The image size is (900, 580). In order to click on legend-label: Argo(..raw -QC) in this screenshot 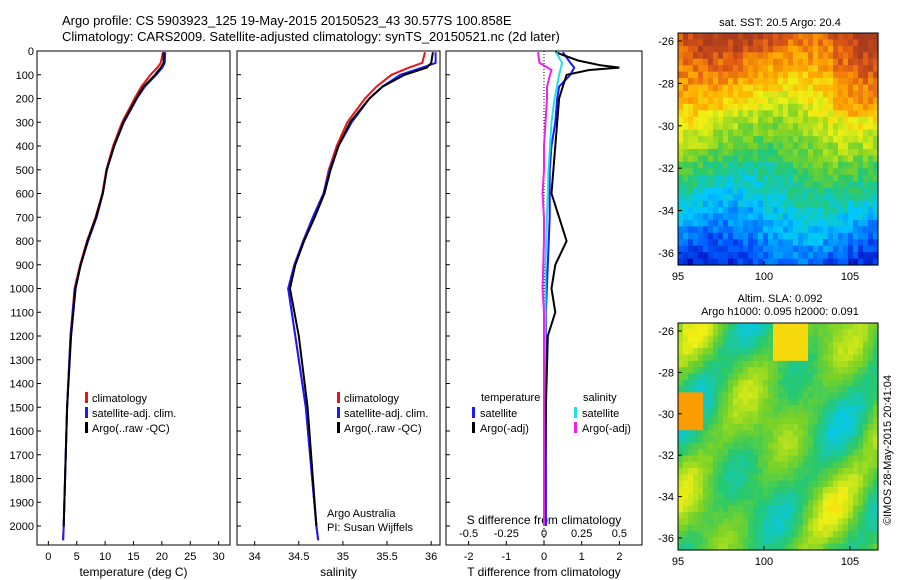, I will do `click(383, 429)`.